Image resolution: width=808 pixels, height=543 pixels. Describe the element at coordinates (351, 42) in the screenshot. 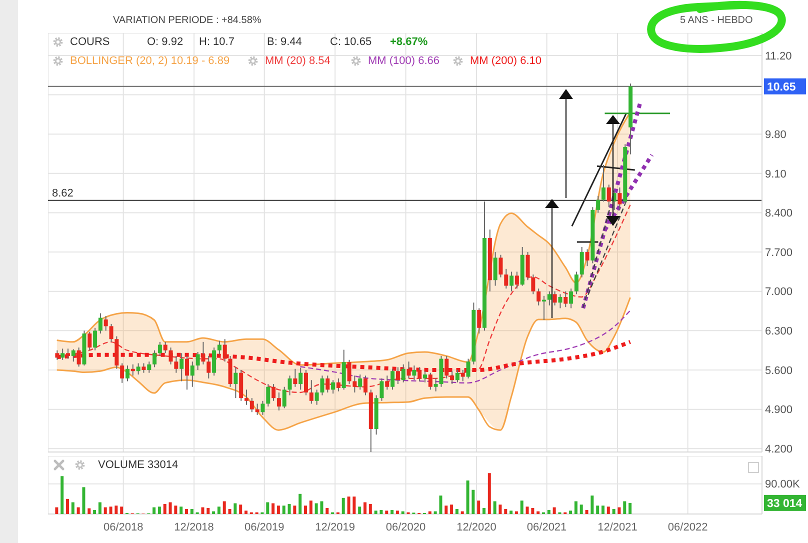

I see `annotation: C: 10.65` at that location.